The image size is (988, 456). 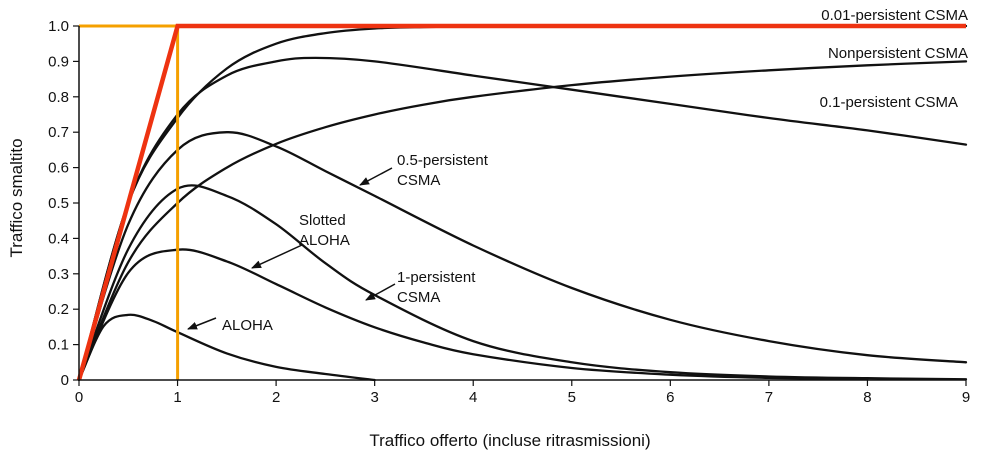 I want to click on curve-label-1-persistent-csma: 1-persistent CSMA, so click(x=420, y=287).